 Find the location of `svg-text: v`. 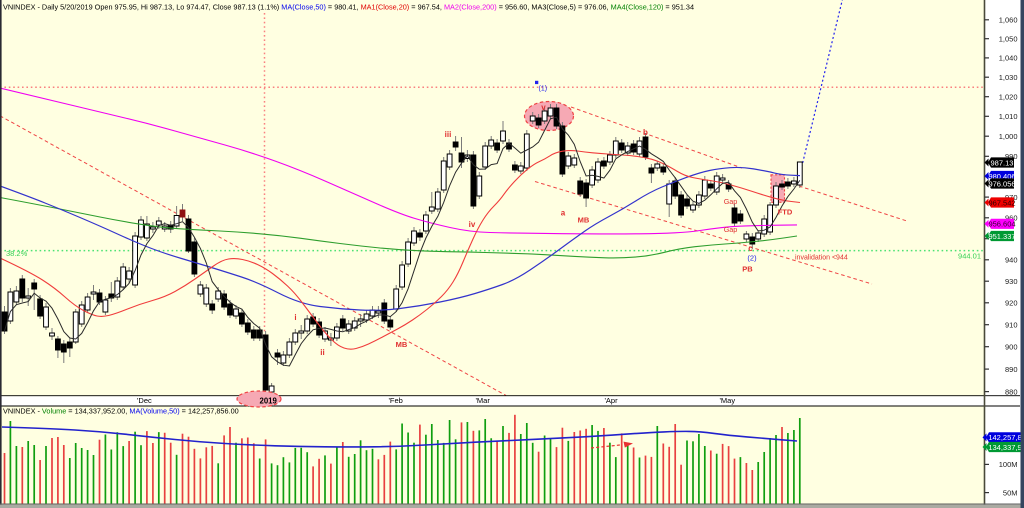

svg-text: v is located at coordinates (543, 107).